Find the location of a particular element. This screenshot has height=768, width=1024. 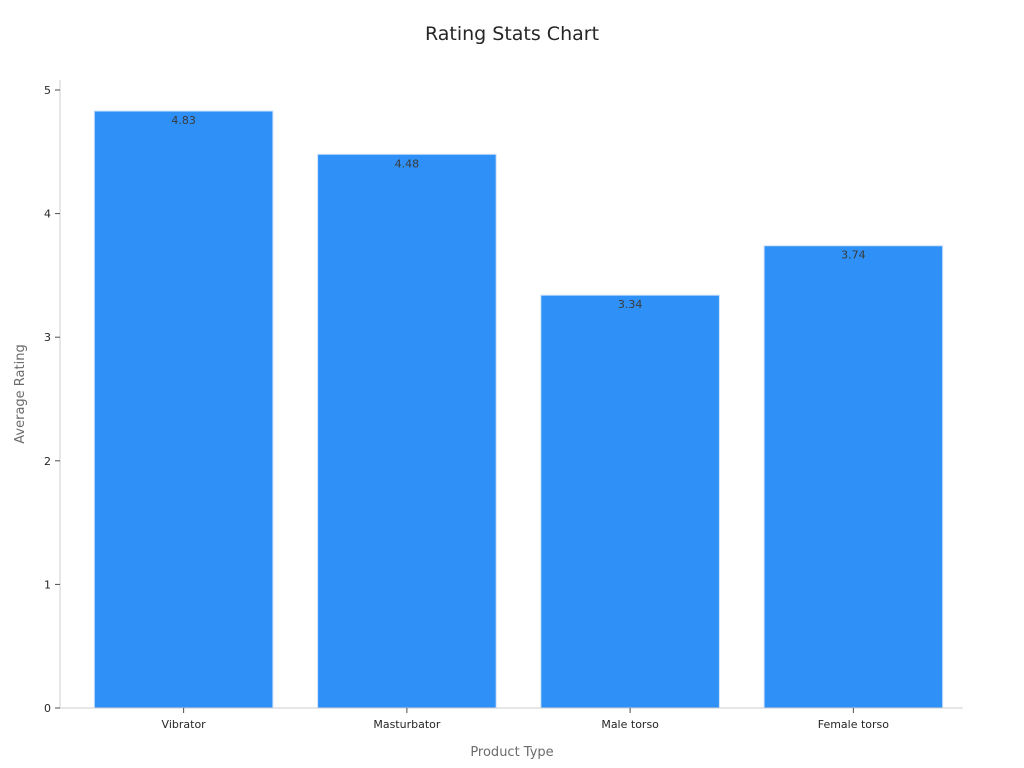

y-ticks-group: 0 1 2 3 4 5 is located at coordinates (52, 399).